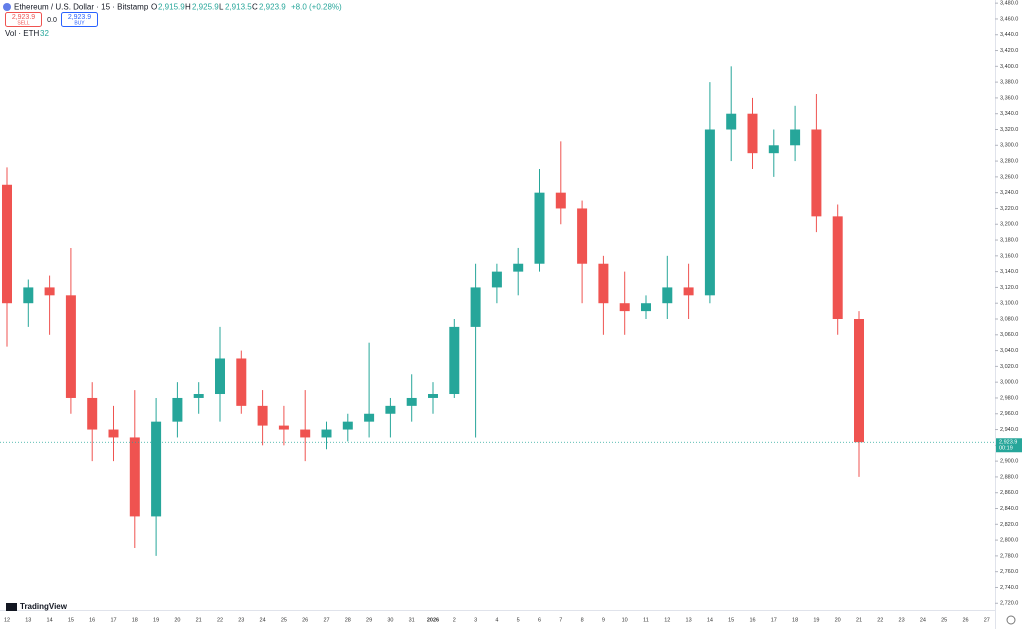 The width and height of the screenshot is (1024, 629). What do you see at coordinates (1009, 541) in the screenshot?
I see `y-tick-label: 2,800.0` at bounding box center [1009, 541].